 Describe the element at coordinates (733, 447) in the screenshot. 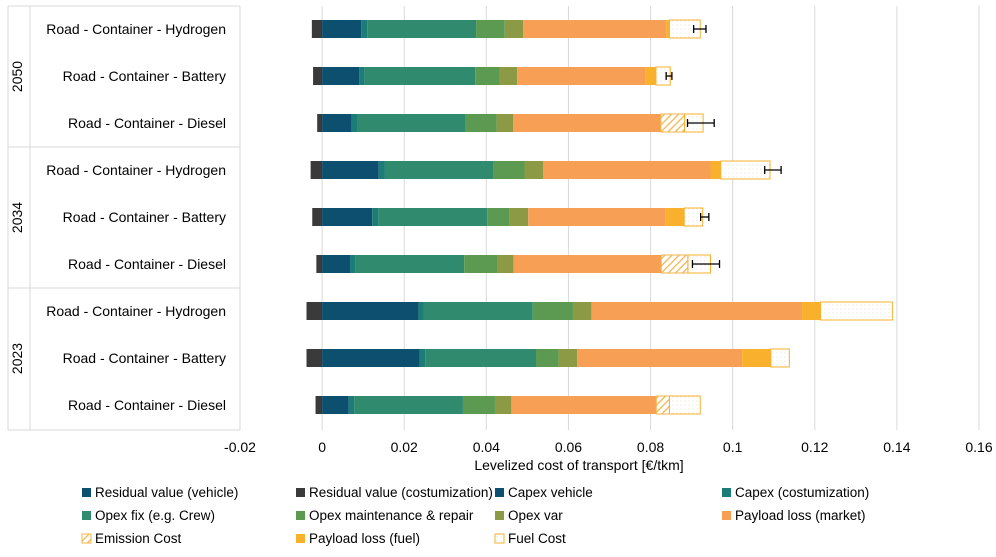

I see `x-tick-label: 0.1` at that location.